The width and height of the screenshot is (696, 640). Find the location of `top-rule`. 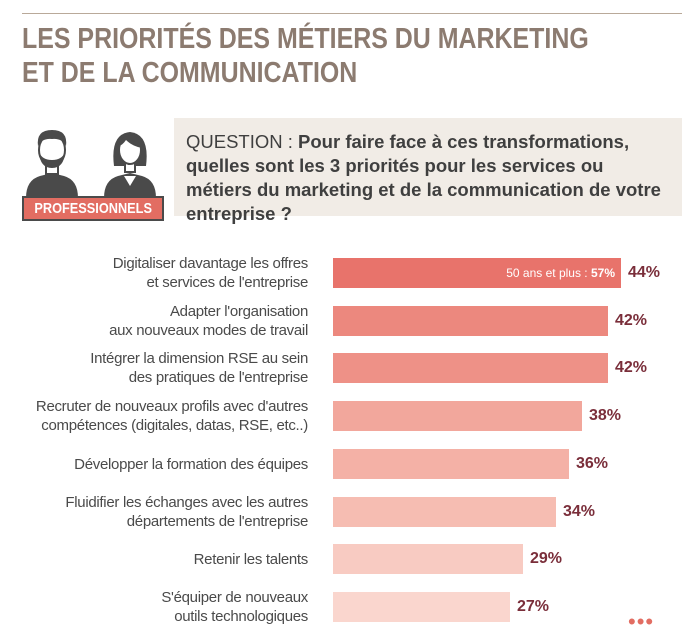

top-rule is located at coordinates (352, 13).